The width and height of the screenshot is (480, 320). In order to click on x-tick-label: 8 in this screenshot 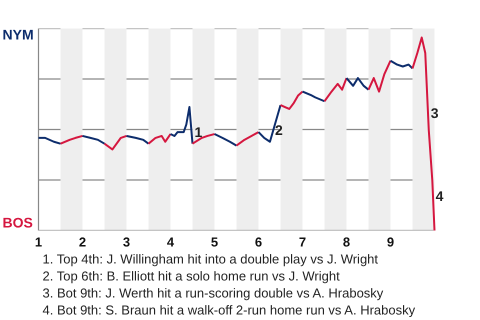, I will do `click(346, 242)`.